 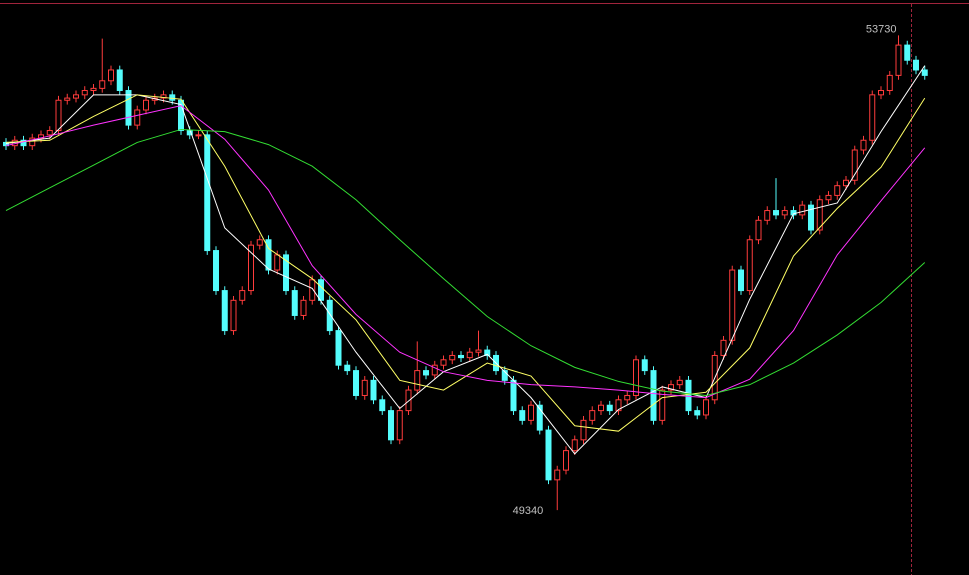 What do you see at coordinates (528, 511) in the screenshot?
I see `min-label: 49340` at bounding box center [528, 511].